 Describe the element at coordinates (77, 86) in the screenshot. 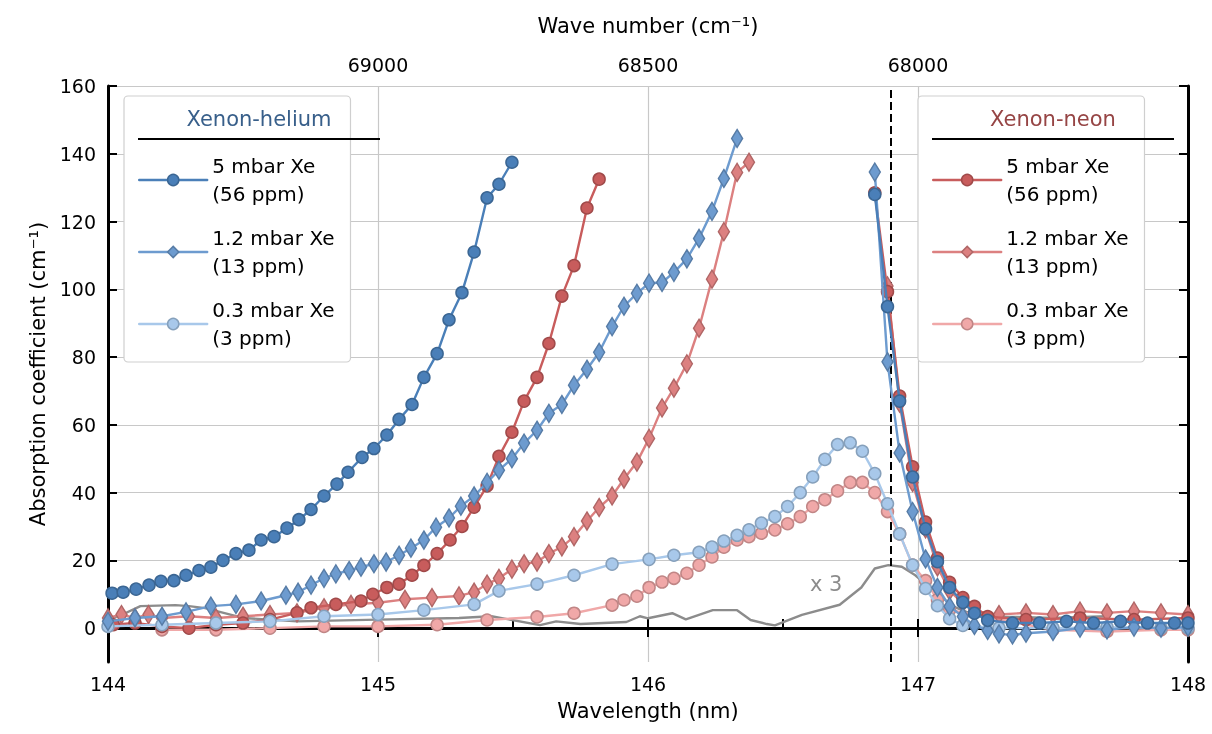

I see `y-tick-label: 160` at that location.